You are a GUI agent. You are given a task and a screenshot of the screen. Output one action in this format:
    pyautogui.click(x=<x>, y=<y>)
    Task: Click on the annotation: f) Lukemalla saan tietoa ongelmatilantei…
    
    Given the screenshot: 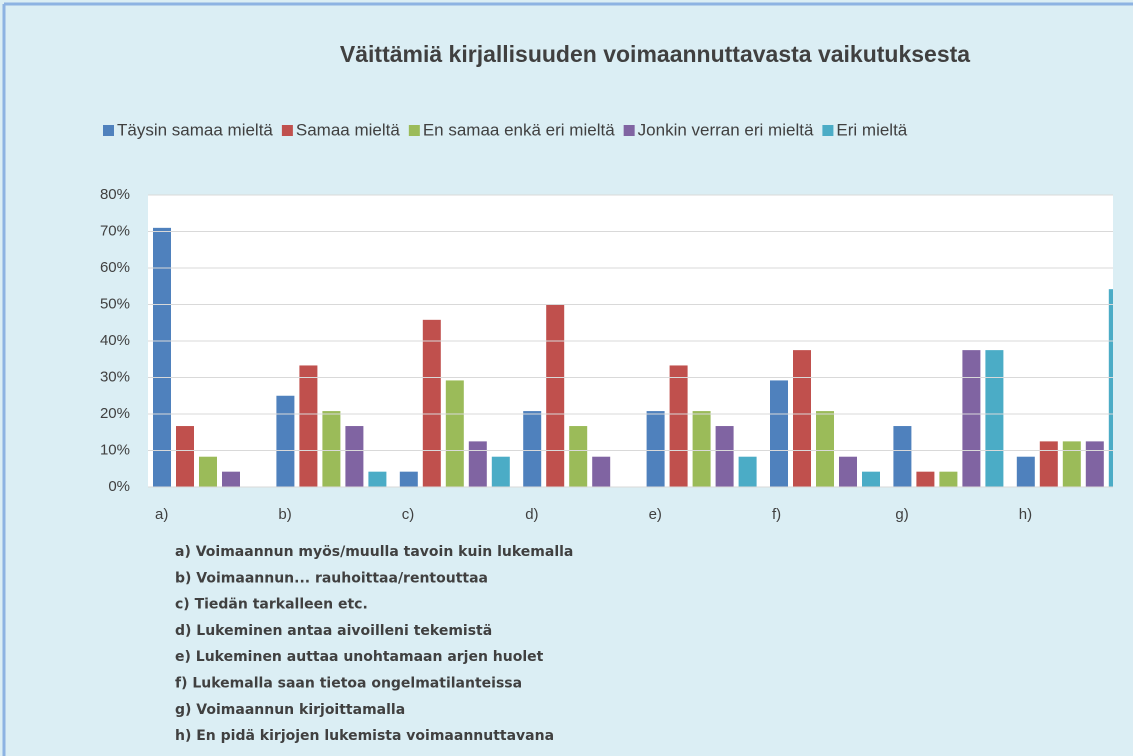 What is the action you would take?
    pyautogui.click(x=348, y=684)
    